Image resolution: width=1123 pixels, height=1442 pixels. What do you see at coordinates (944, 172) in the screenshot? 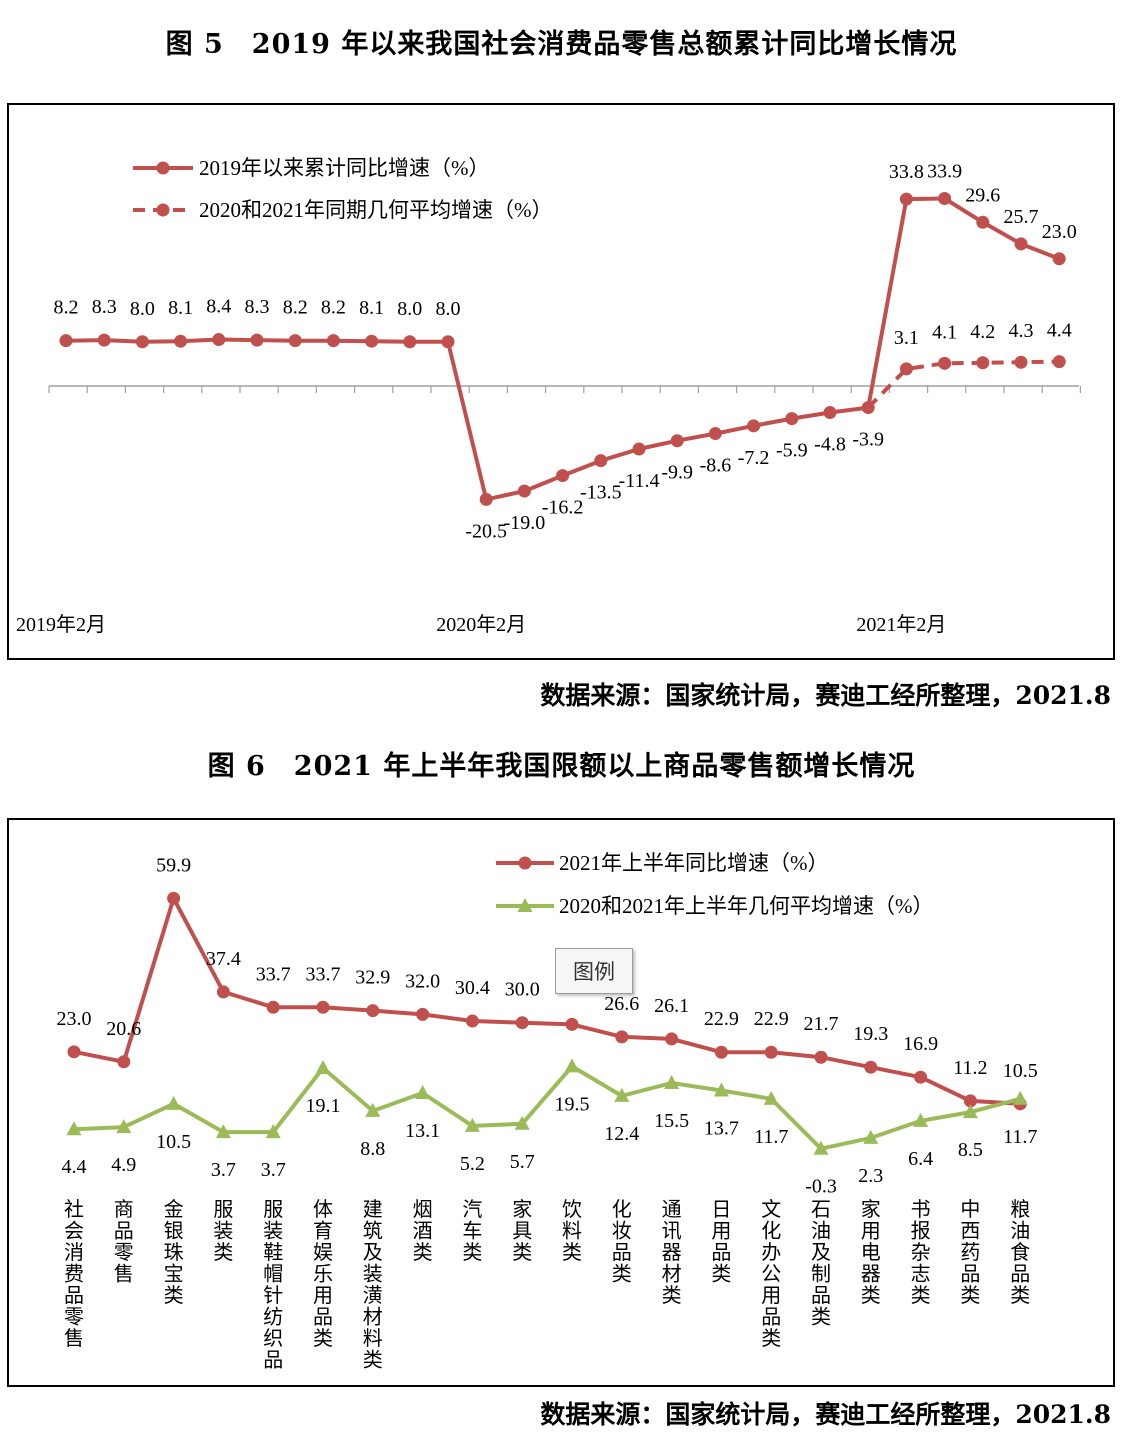
I see `data-label: 33.9` at bounding box center [944, 172].